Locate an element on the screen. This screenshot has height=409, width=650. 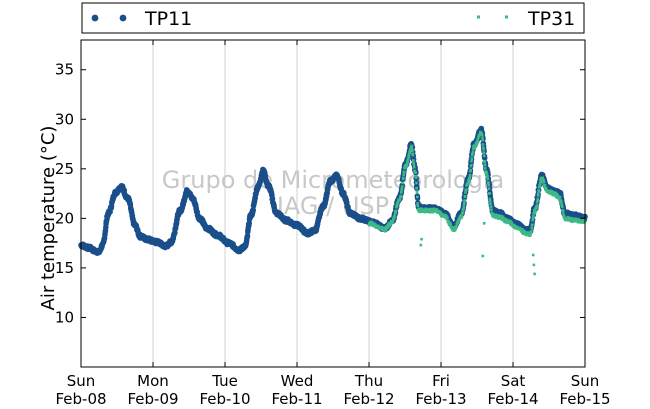
legend-box is located at coordinates (333, 18).